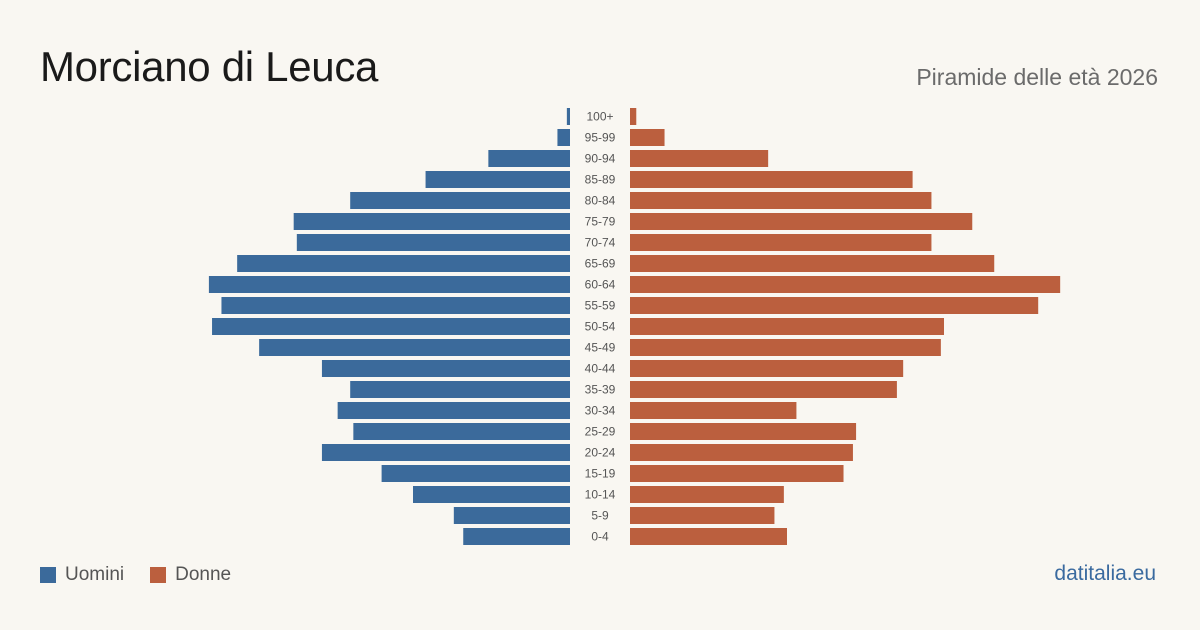 Image resolution: width=1200 pixels, height=630 pixels. Describe the element at coordinates (600, 243) in the screenshot. I see `age-label-70-74: 70-74` at that location.